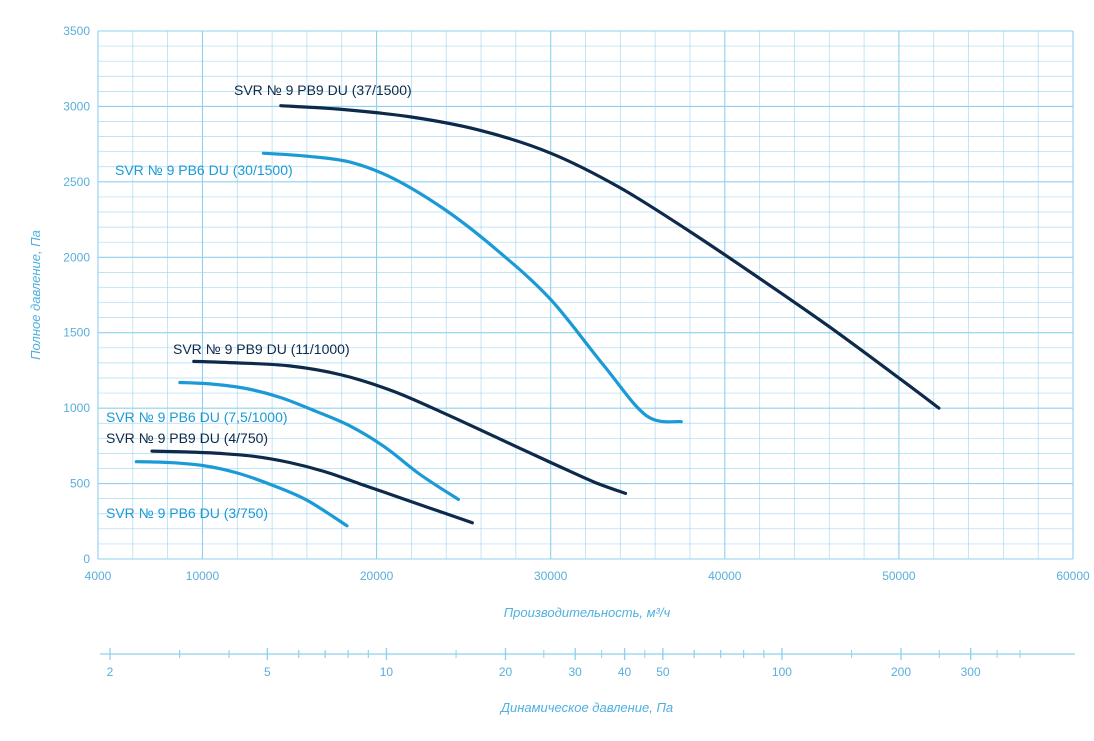  I want to click on secondary-tick-label: 5, so click(267, 672).